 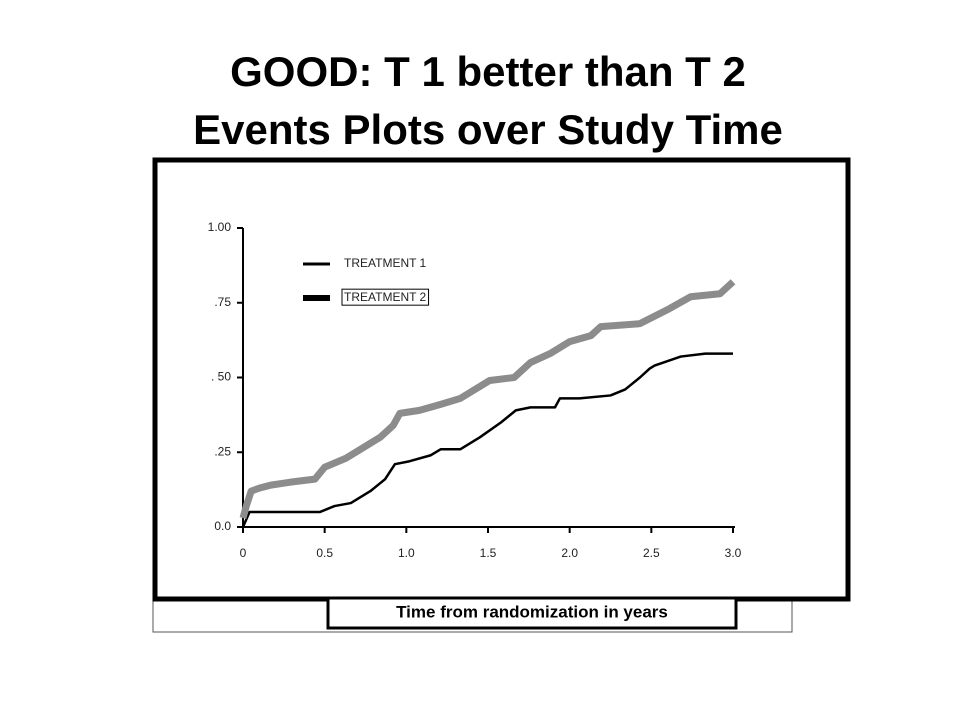 I want to click on subtitle: Events Plots over Study Time, so click(x=488, y=129).